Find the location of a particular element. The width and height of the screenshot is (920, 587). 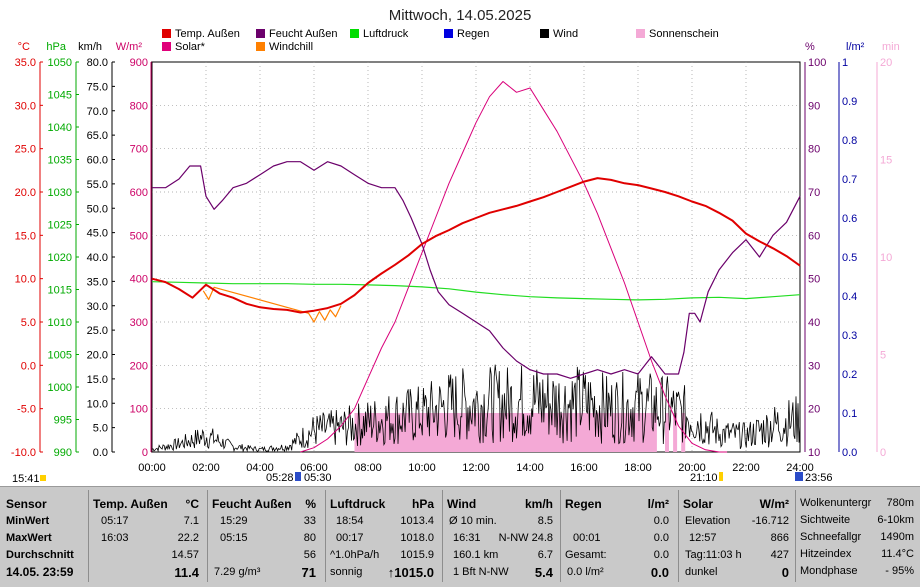

right-axis-tick: 30 is located at coordinates (814, 366).